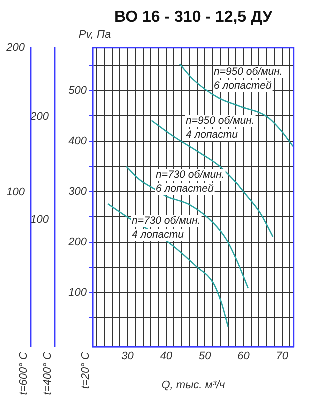 This screenshot has width=314, height=402. Describe the element at coordinates (194, 17) in the screenshot. I see `chart-title: ВО 16 - 310 - 12,5 ДУ` at that location.